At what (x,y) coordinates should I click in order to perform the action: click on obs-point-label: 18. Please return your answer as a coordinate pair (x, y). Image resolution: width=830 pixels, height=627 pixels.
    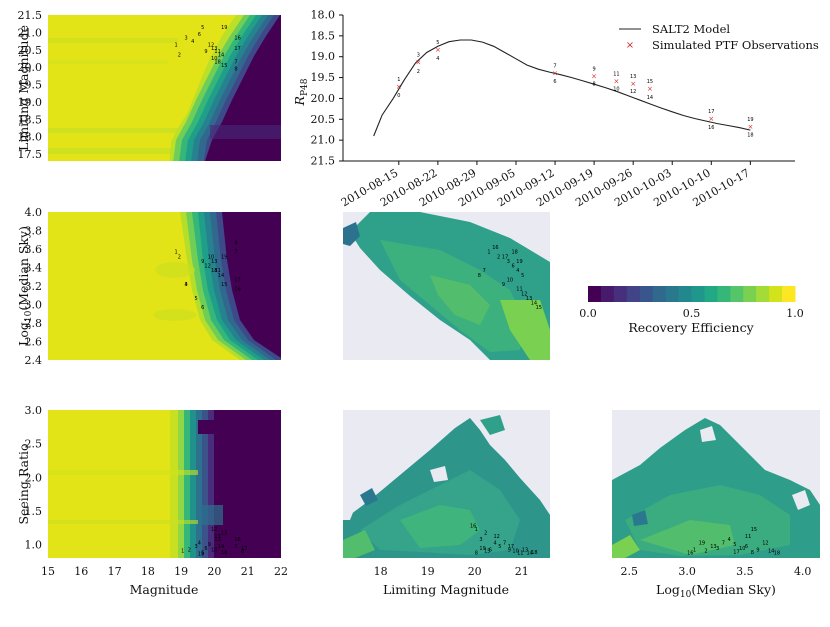
    Looking at the image, I should click on (224, 553).